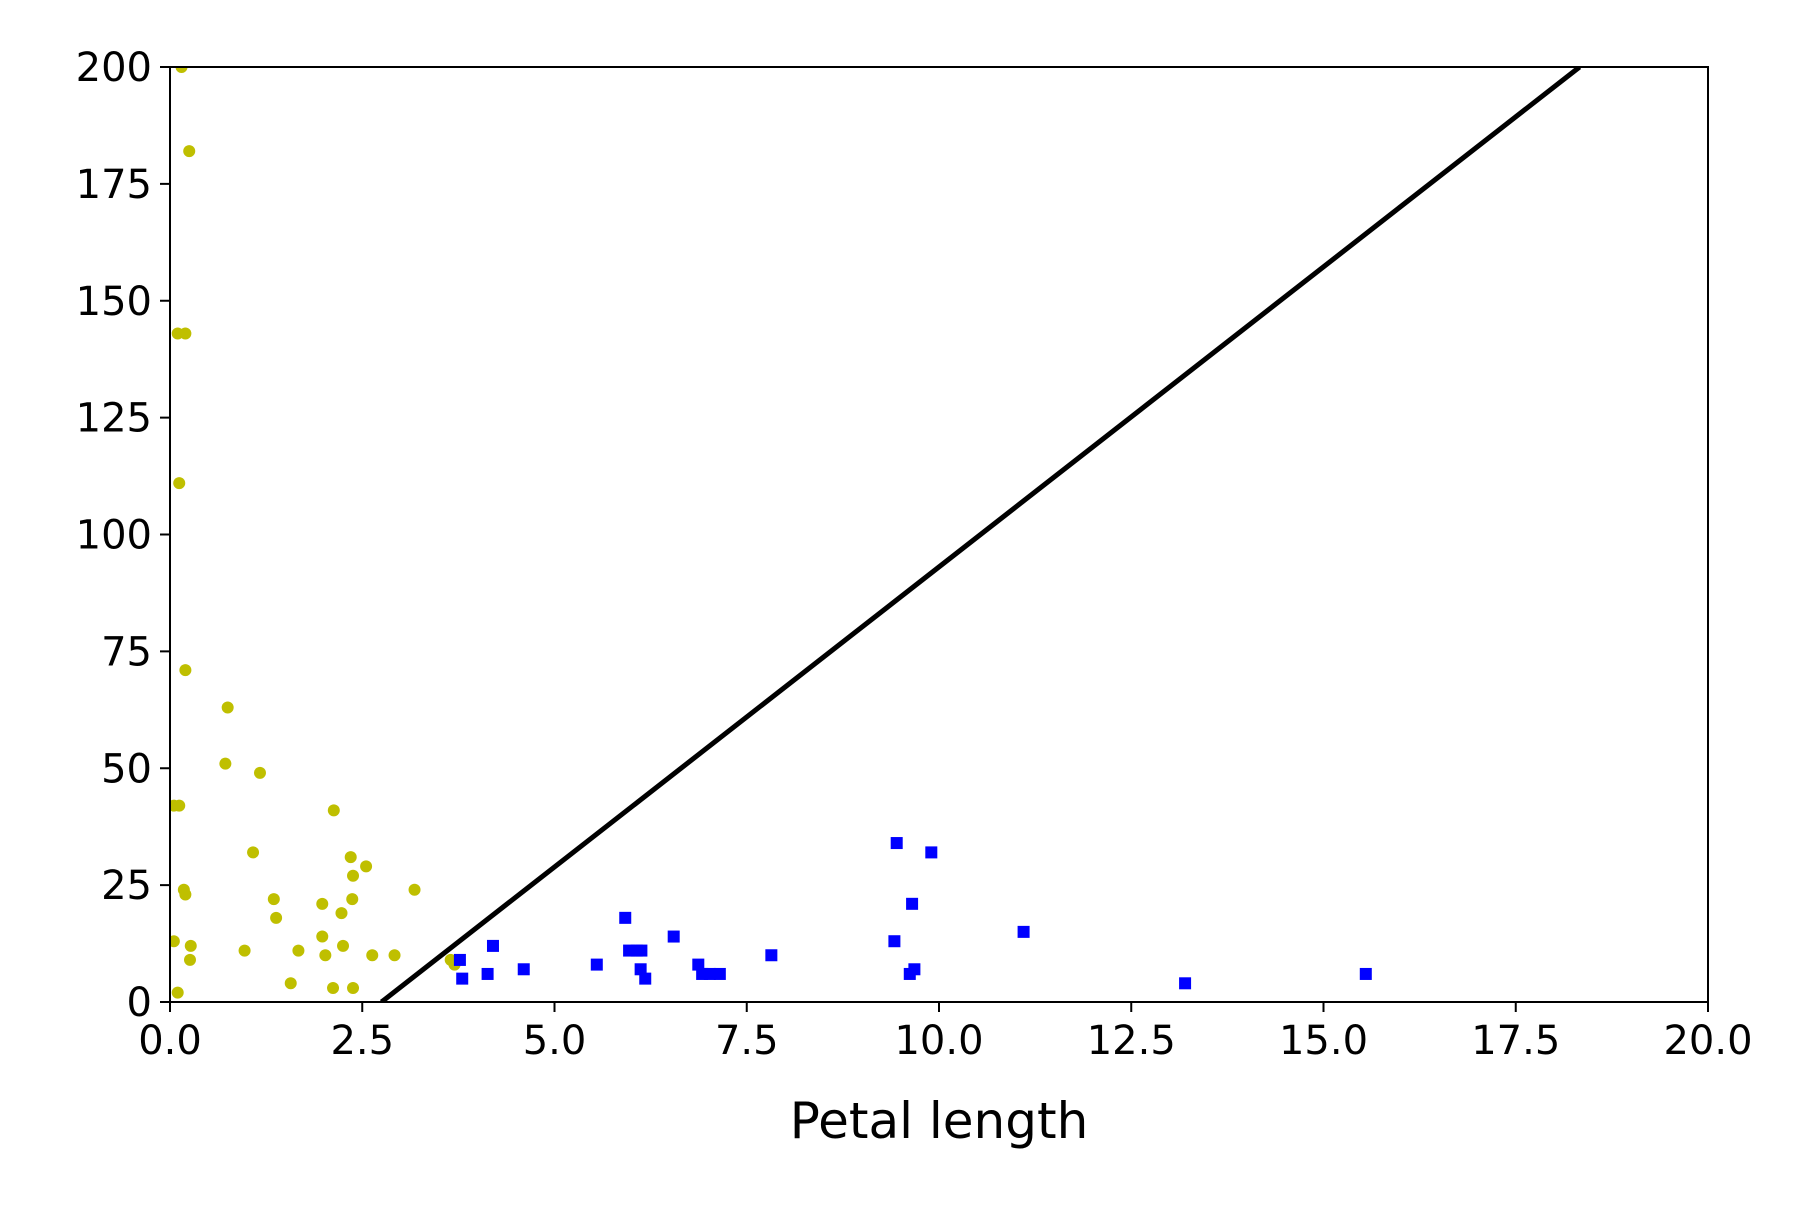 The width and height of the screenshot is (1800, 1205). I want to click on x-tick-label: 5.0, so click(555, 1041).